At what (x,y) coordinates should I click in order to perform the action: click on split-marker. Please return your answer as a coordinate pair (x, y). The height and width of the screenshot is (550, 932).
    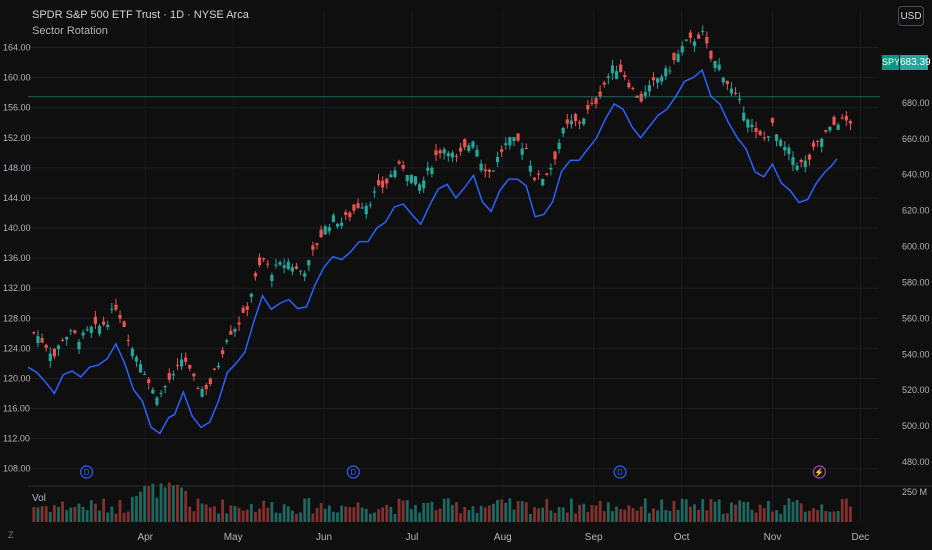
    Looking at the image, I should click on (819, 472).